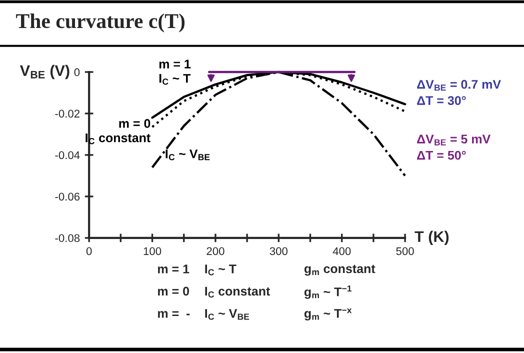  Describe the element at coordinates (67, 155) in the screenshot. I see `y-tick-label: -0.04` at that location.